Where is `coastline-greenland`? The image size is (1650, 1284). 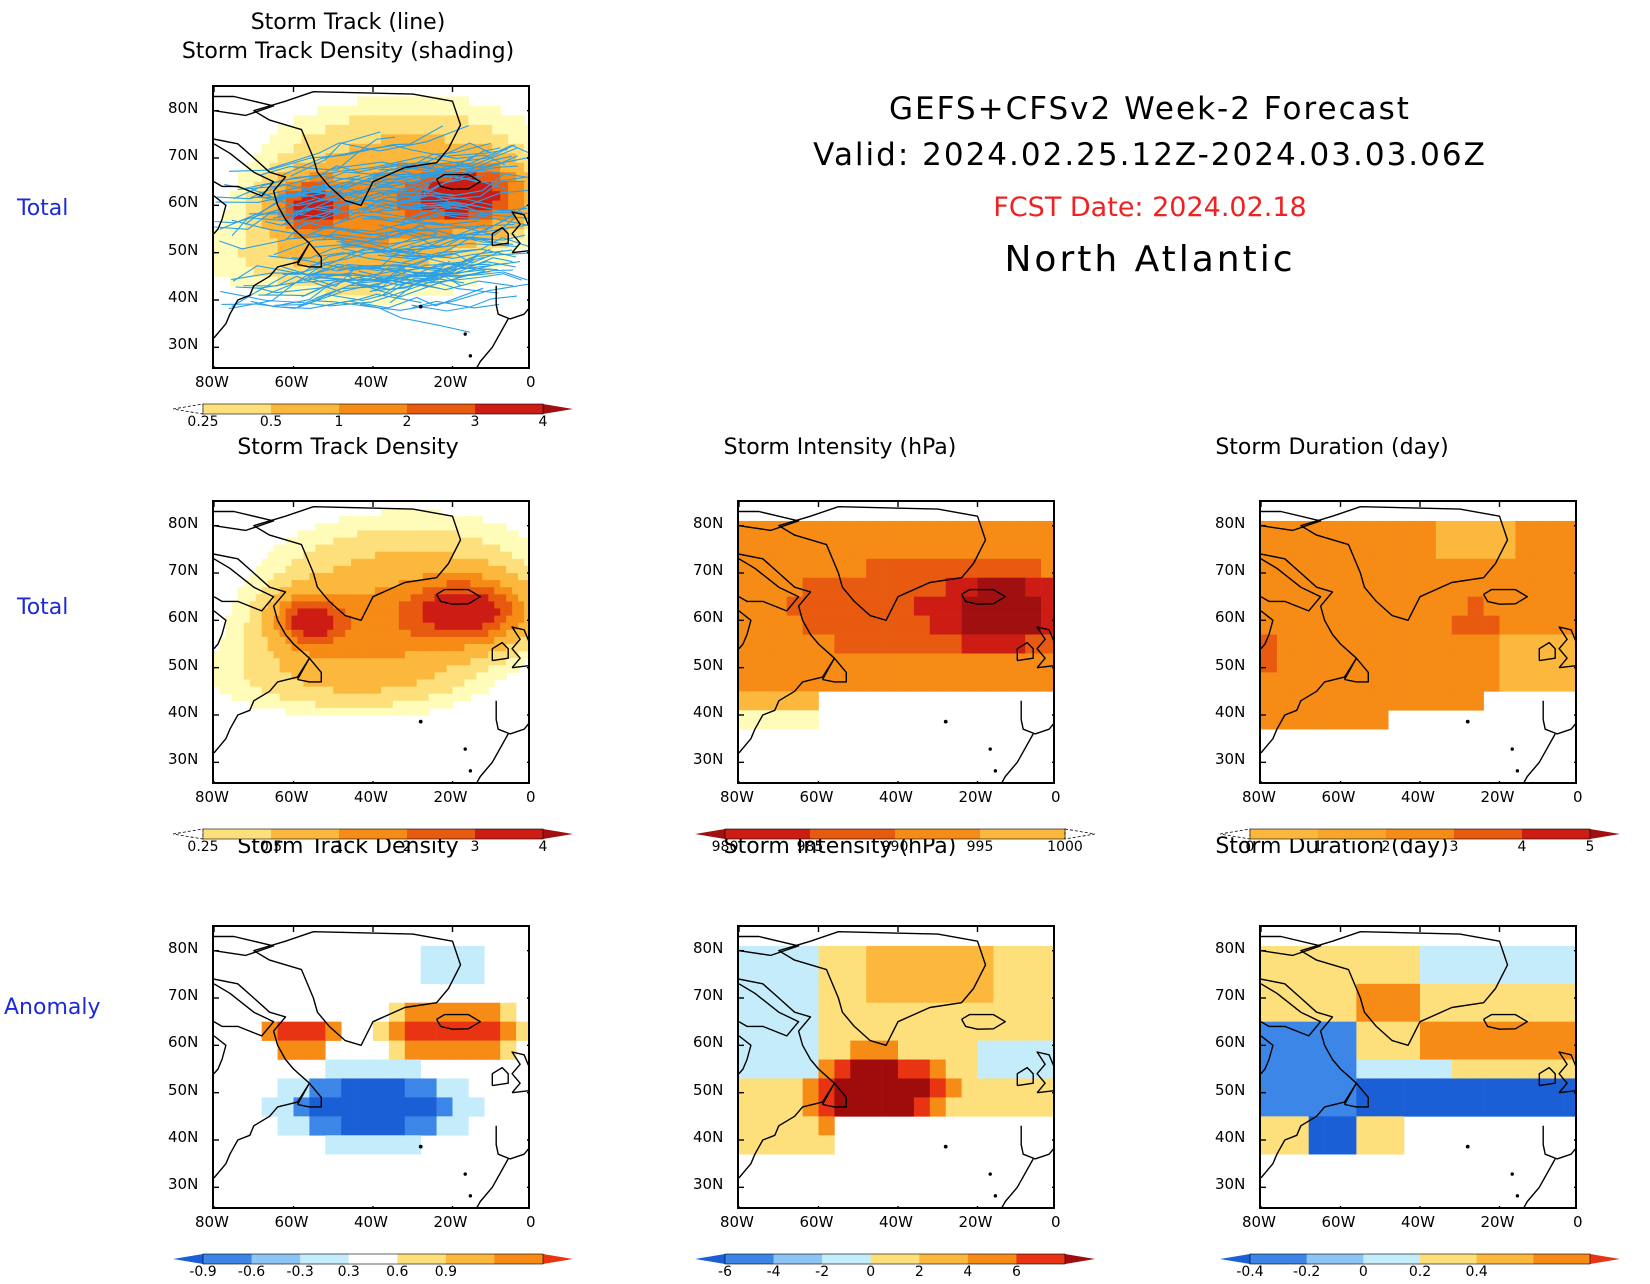 coastline-greenland is located at coordinates (882, 564).